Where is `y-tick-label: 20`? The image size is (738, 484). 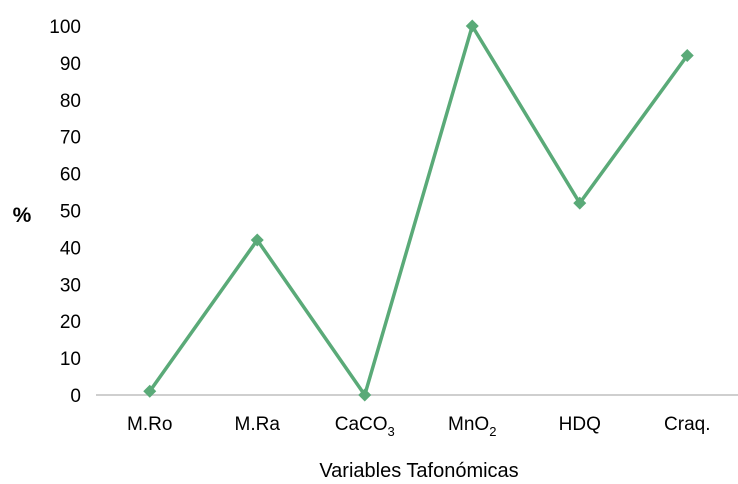
y-tick-label: 20 is located at coordinates (70, 322).